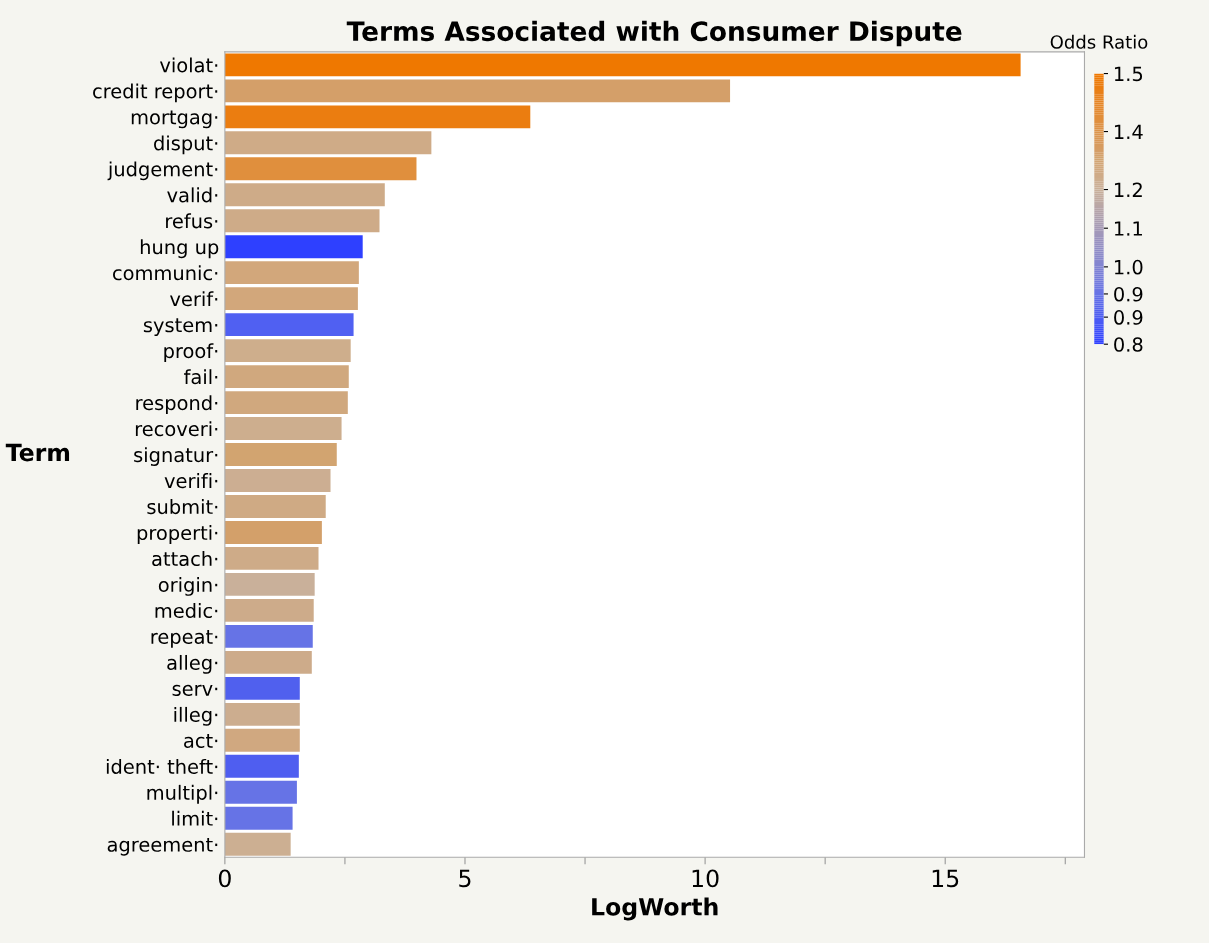 This screenshot has width=1209, height=943. I want to click on chart-title: Terms Associated with Consumer Dispute, so click(654, 33).